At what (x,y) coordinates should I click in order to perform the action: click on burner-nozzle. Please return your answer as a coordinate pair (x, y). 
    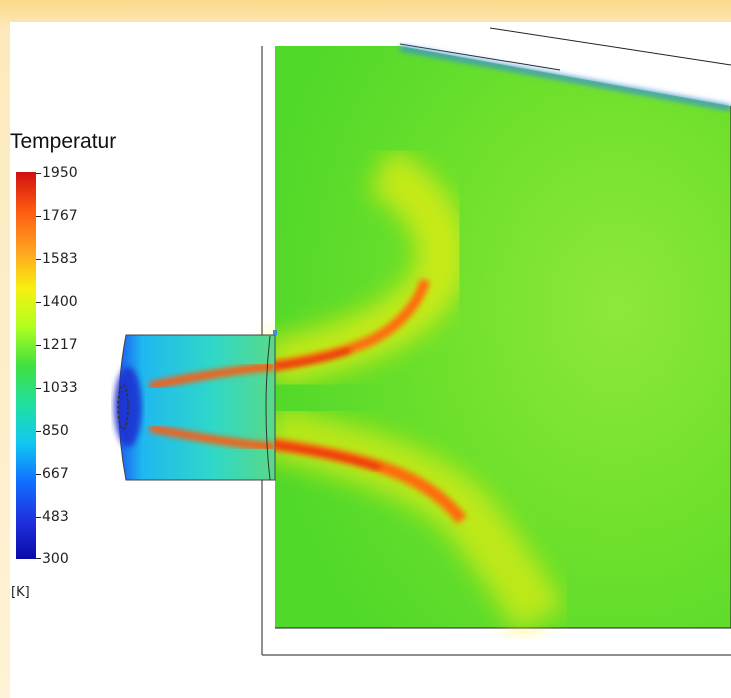
    Looking at the image, I should click on (197, 407).